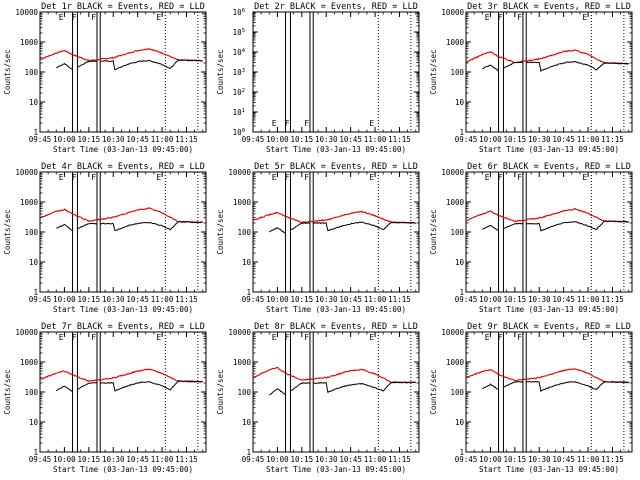 This screenshot has width=640, height=480. Describe the element at coordinates (549, 7) in the screenshot. I see `panel-title: Det 3r BLACK = Events, RED = LLD` at that location.